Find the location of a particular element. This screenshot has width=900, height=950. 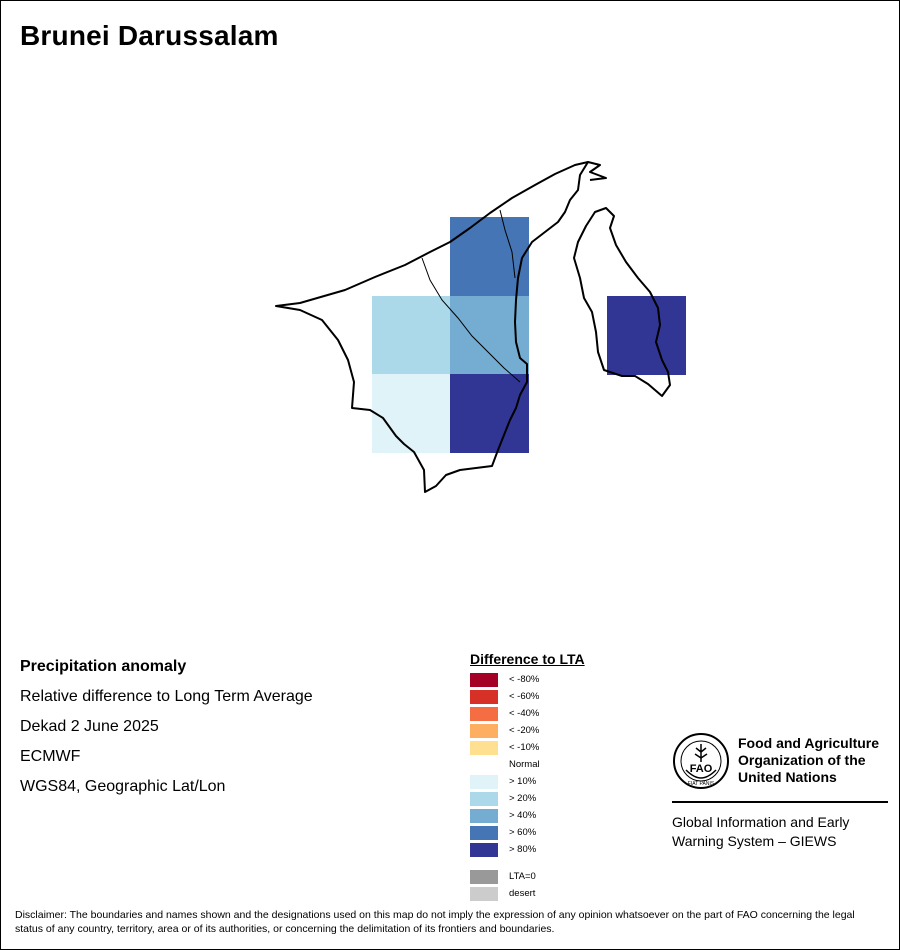

legend-item: > 10% is located at coordinates (527, 781).